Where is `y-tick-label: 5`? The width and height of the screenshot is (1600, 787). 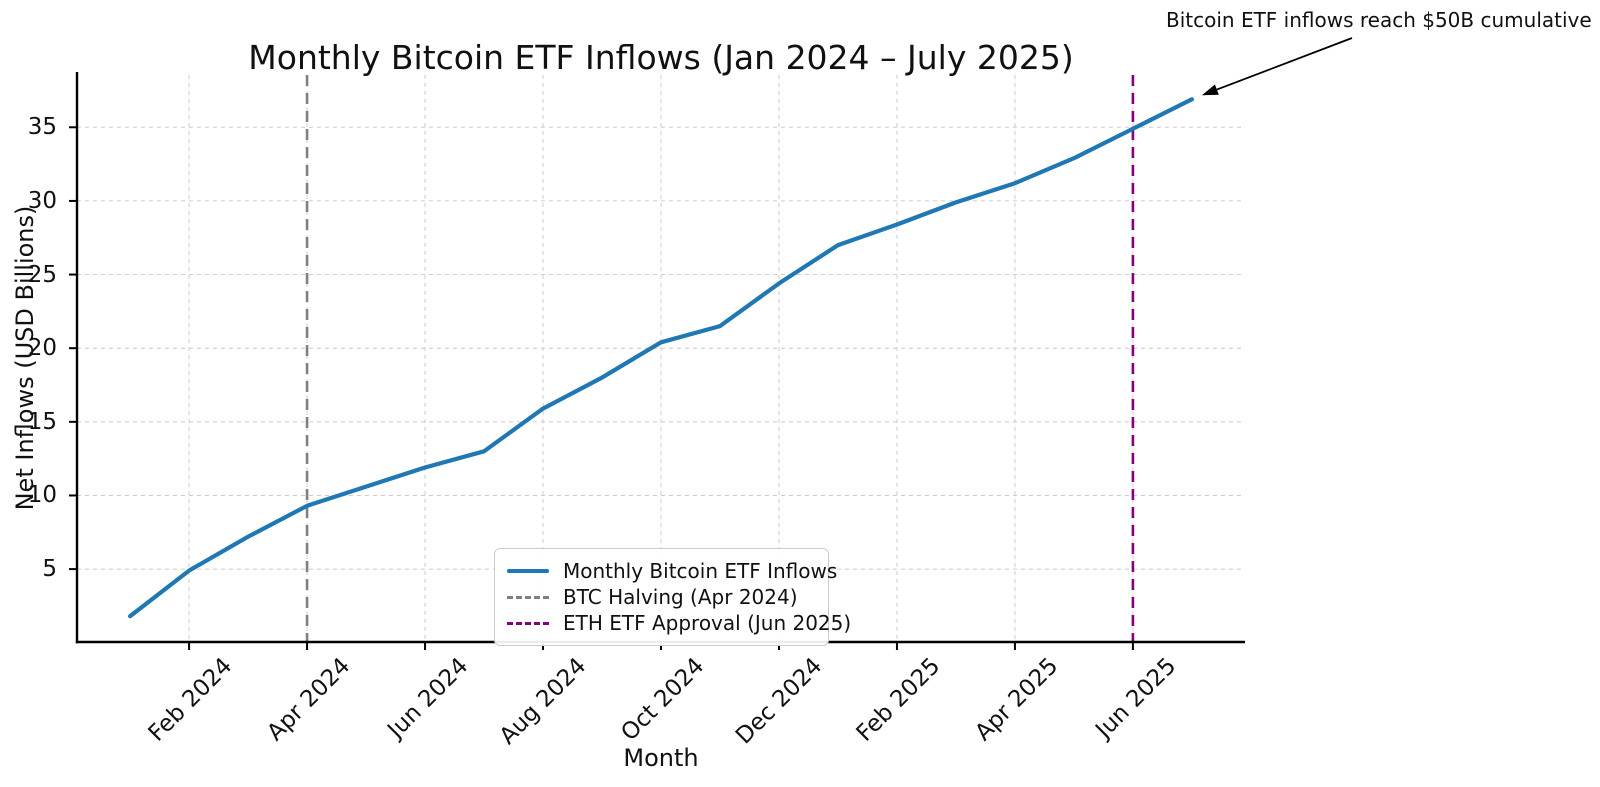
y-tick-label: 5 is located at coordinates (49, 569).